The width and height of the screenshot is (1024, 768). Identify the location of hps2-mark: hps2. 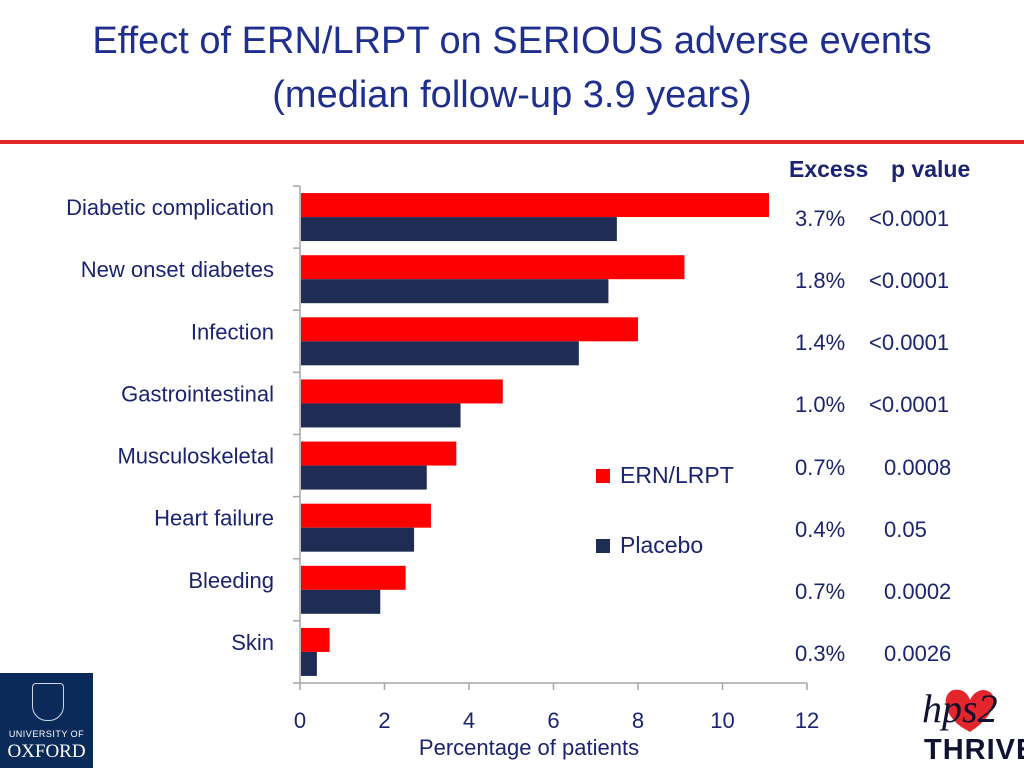
(960, 708).